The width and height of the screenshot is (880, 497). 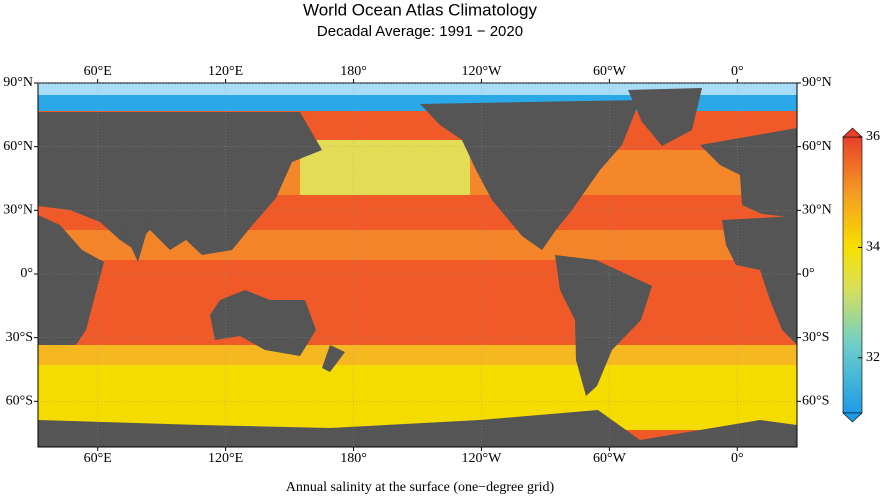 I want to click on colorbar-tick-label: 36, so click(x=873, y=136).